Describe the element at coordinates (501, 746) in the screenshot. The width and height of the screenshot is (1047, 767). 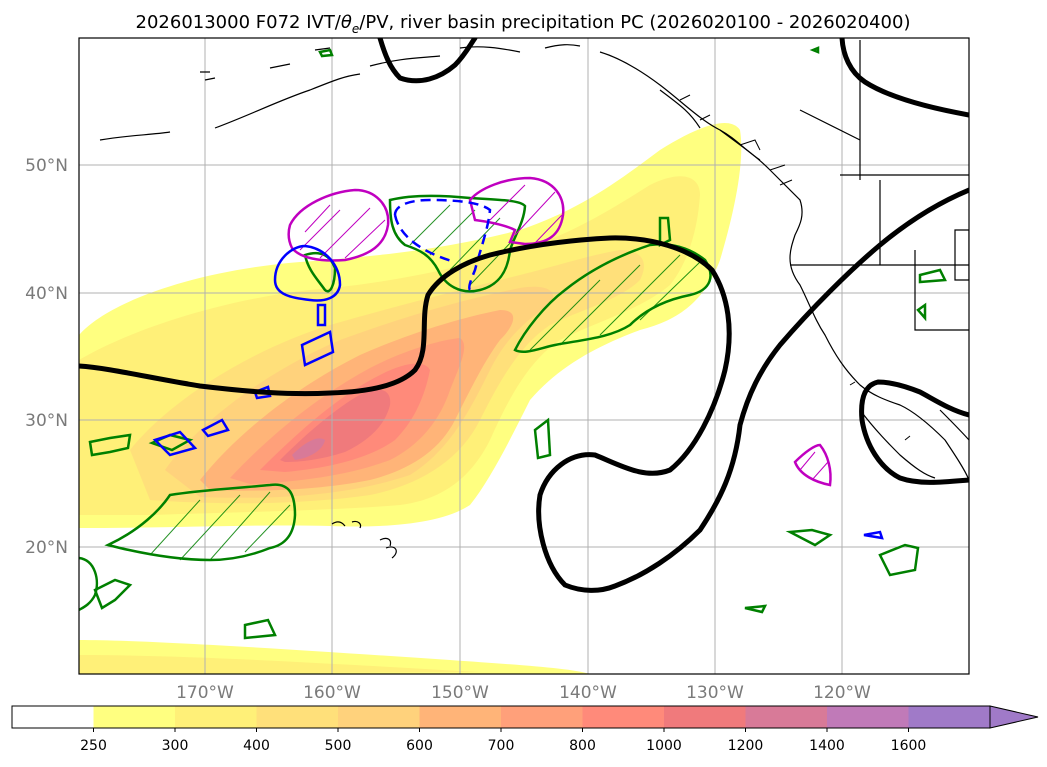
I see `colorbar-tick-label: 700` at that location.